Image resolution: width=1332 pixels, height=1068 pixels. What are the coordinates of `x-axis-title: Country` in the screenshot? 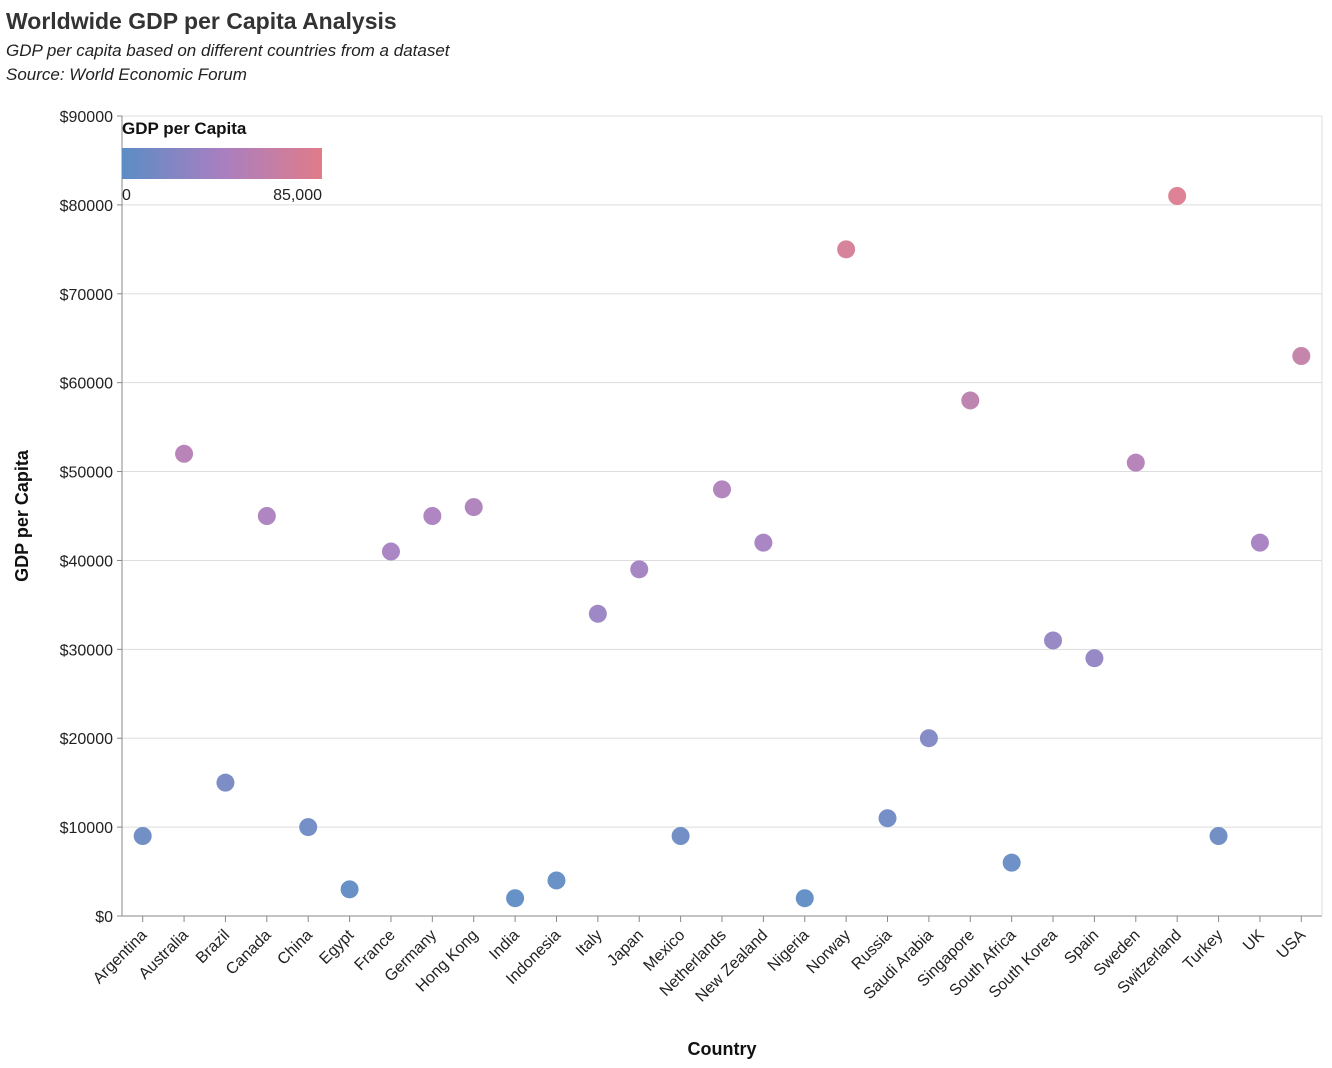 It's located at (722, 1049).